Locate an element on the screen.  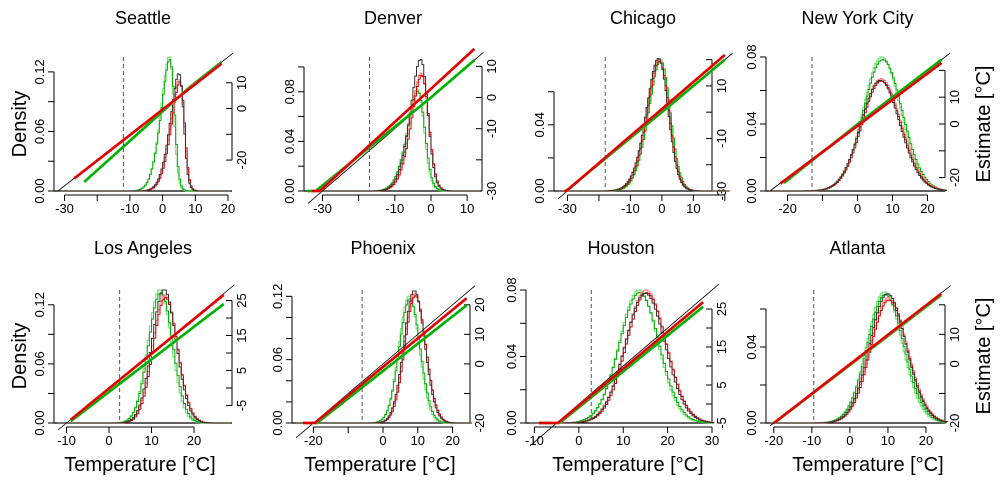
panel-title-chicago: Chicago is located at coordinates (643, 18).